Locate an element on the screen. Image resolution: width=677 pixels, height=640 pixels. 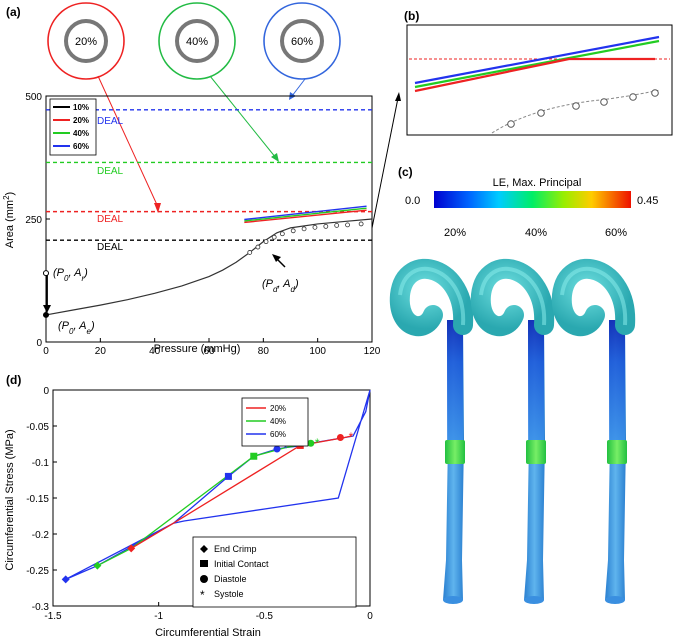
chart-a-ylabel-sup: 2 is located at coordinates (6, 197).